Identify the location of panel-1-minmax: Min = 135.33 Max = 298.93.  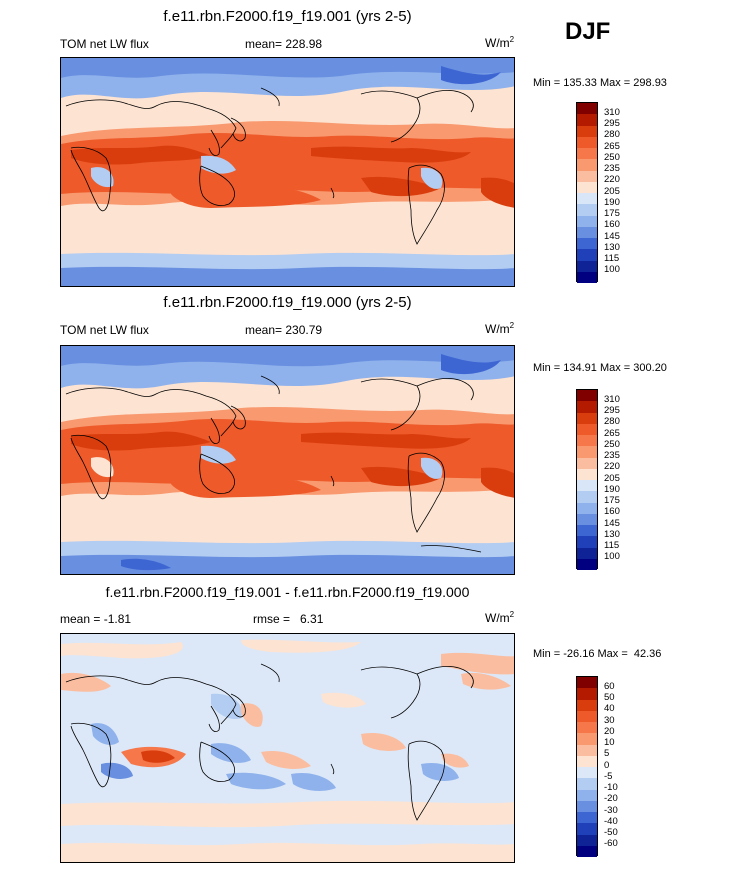
(600, 83).